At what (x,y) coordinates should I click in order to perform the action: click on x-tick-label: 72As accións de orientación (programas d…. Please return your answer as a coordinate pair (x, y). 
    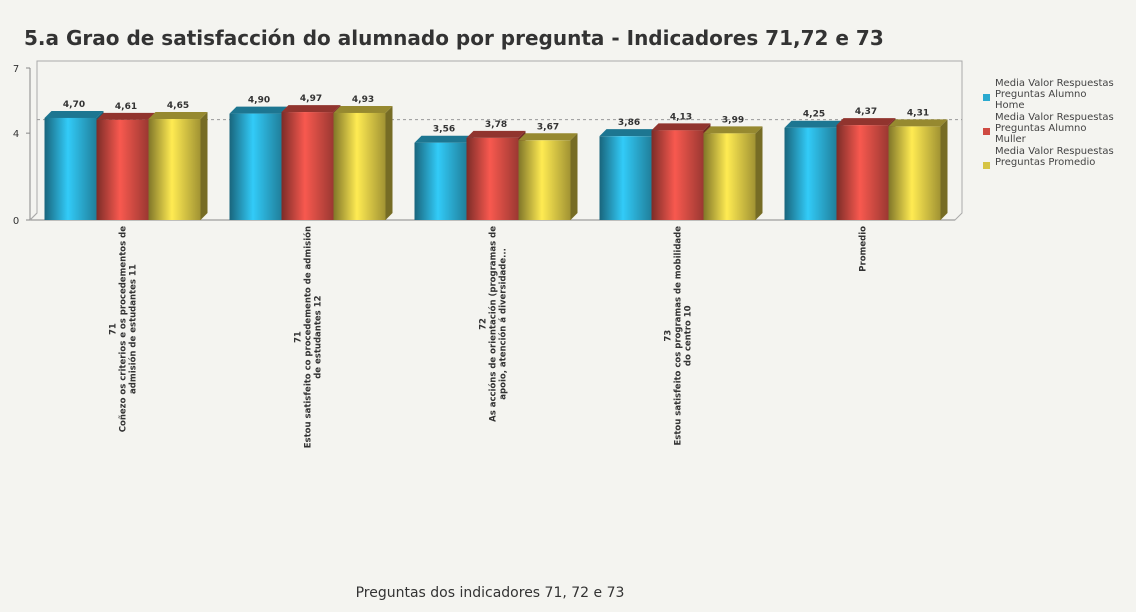
    Looking at the image, I should click on (494, 324).